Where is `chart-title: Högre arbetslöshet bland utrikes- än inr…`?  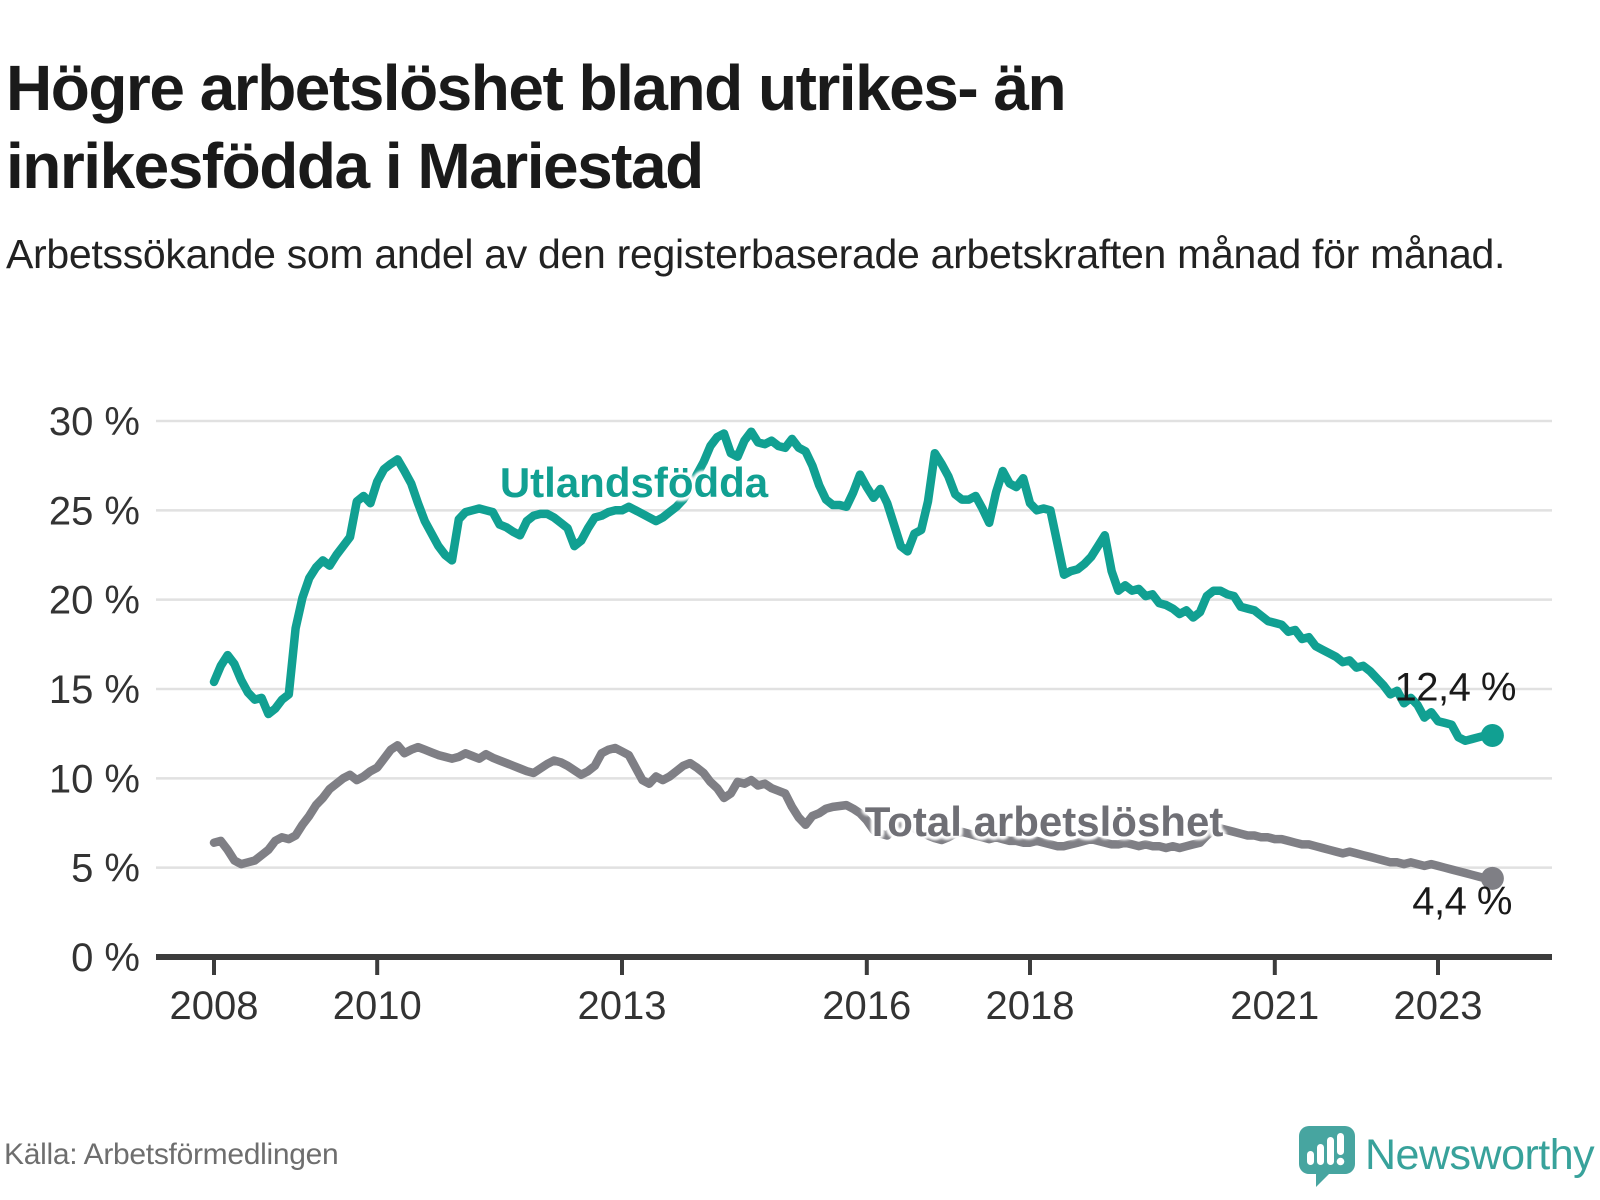 chart-title: Högre arbetslöshet bland utrikes- än inr… is located at coordinates (536, 126).